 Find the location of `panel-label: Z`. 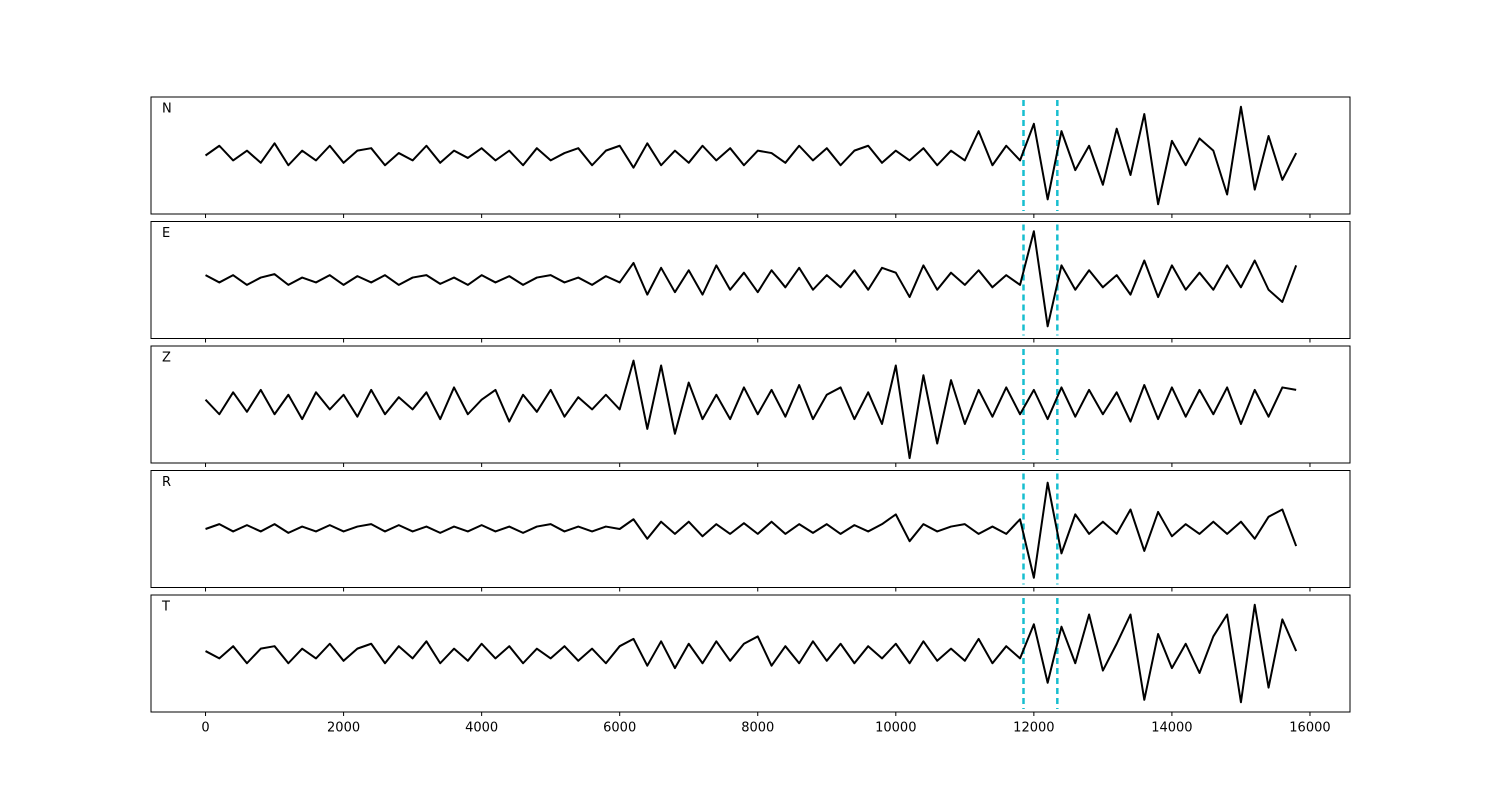

panel-label: Z is located at coordinates (166, 358).